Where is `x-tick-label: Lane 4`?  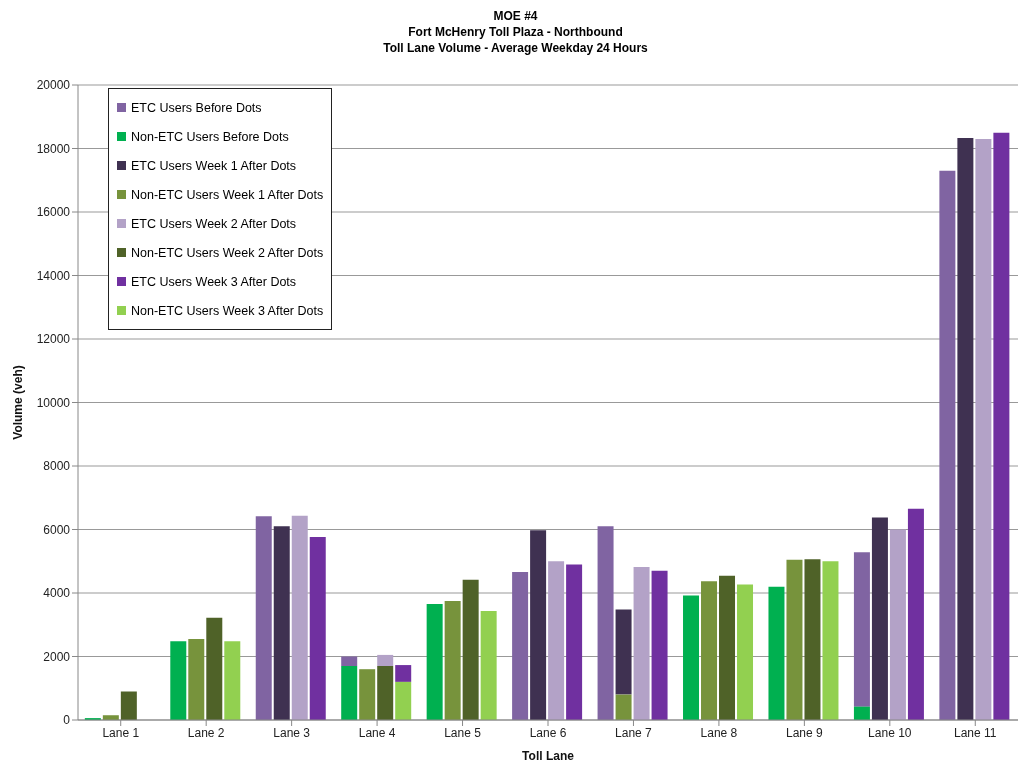
x-tick-label: Lane 4 is located at coordinates (377, 732).